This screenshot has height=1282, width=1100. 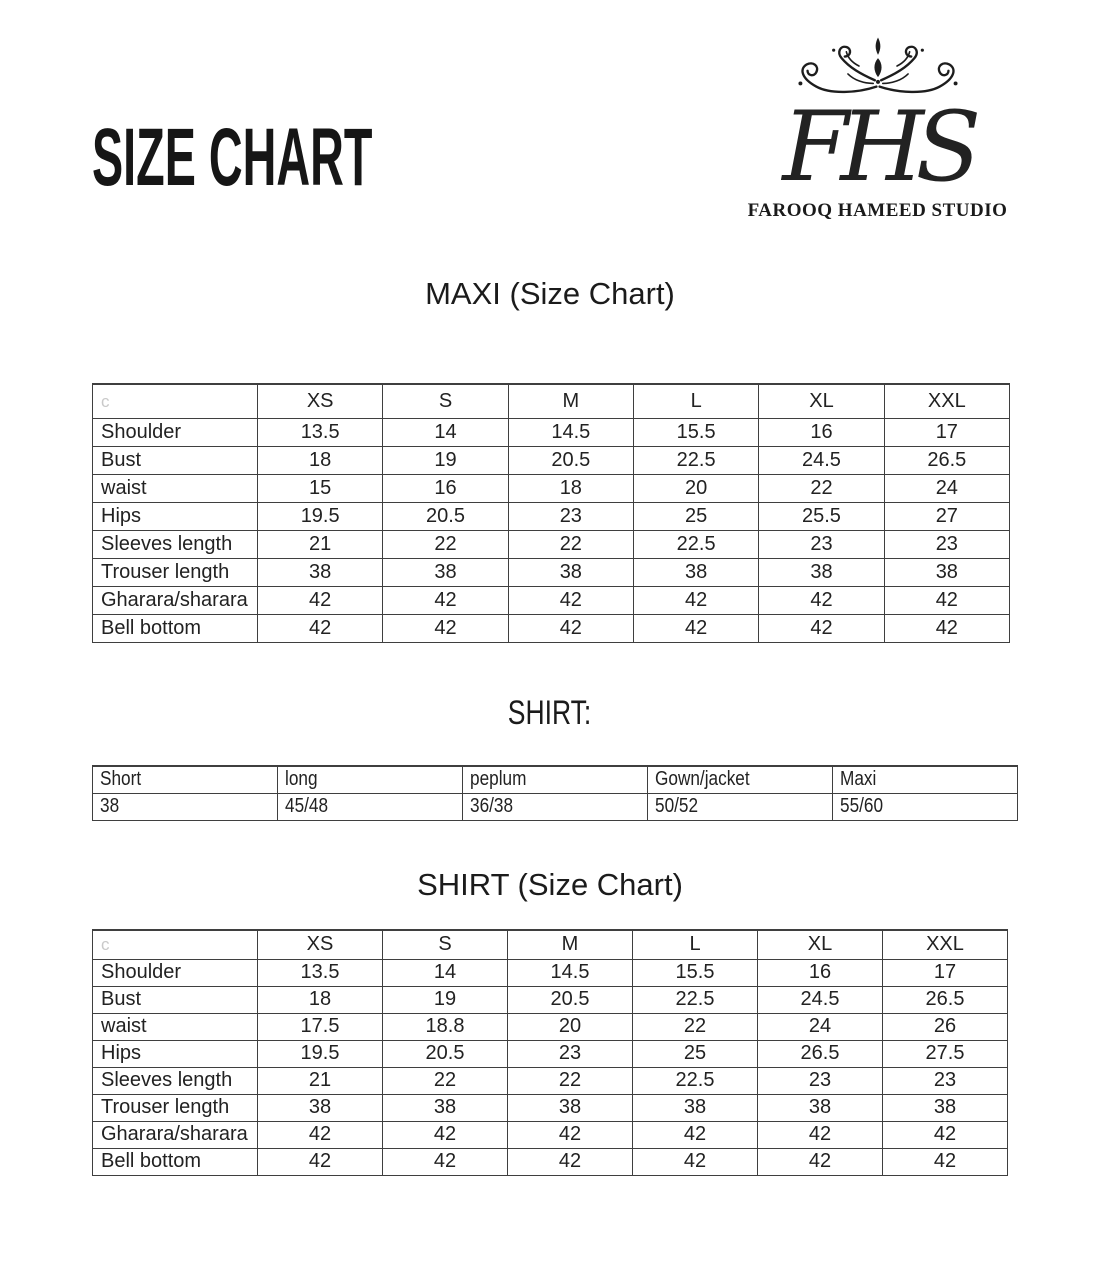 I want to click on cell-value: 20.5, so click(x=445, y=1053).